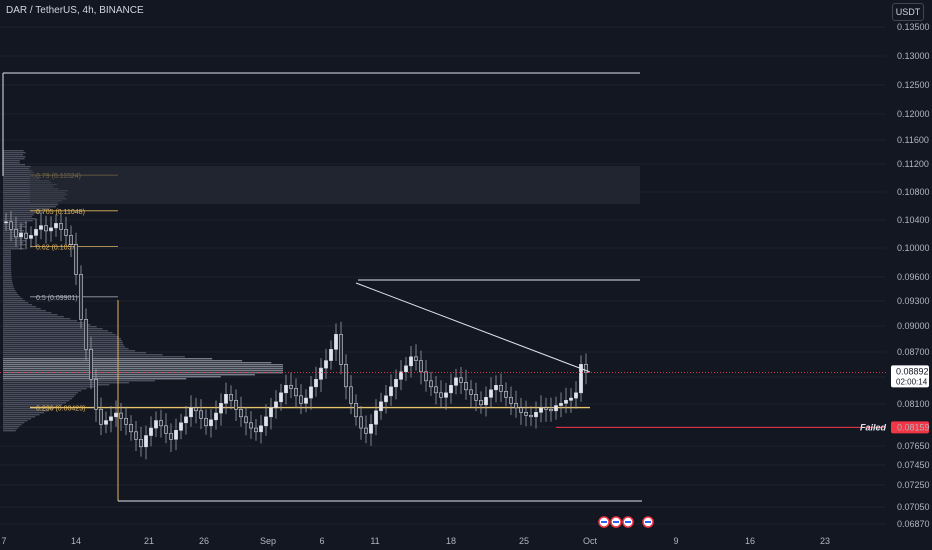  What do you see at coordinates (75, 10) in the screenshot?
I see `symbol-title: DAR / TetherUS, 4h, BINANCE` at bounding box center [75, 10].